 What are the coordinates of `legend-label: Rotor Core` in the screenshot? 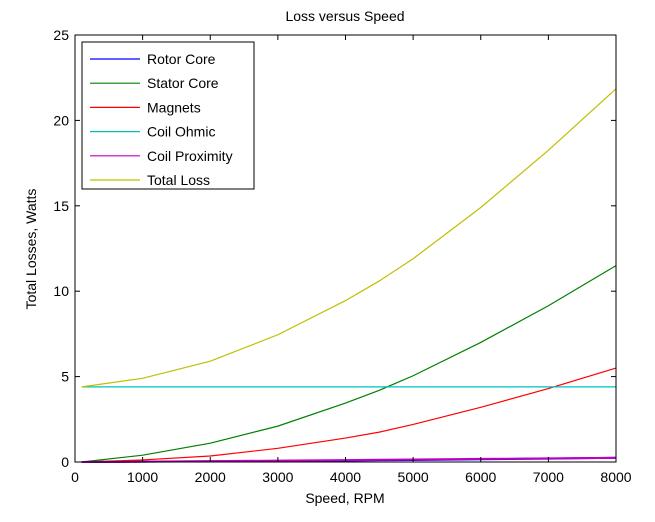 It's located at (181, 59).